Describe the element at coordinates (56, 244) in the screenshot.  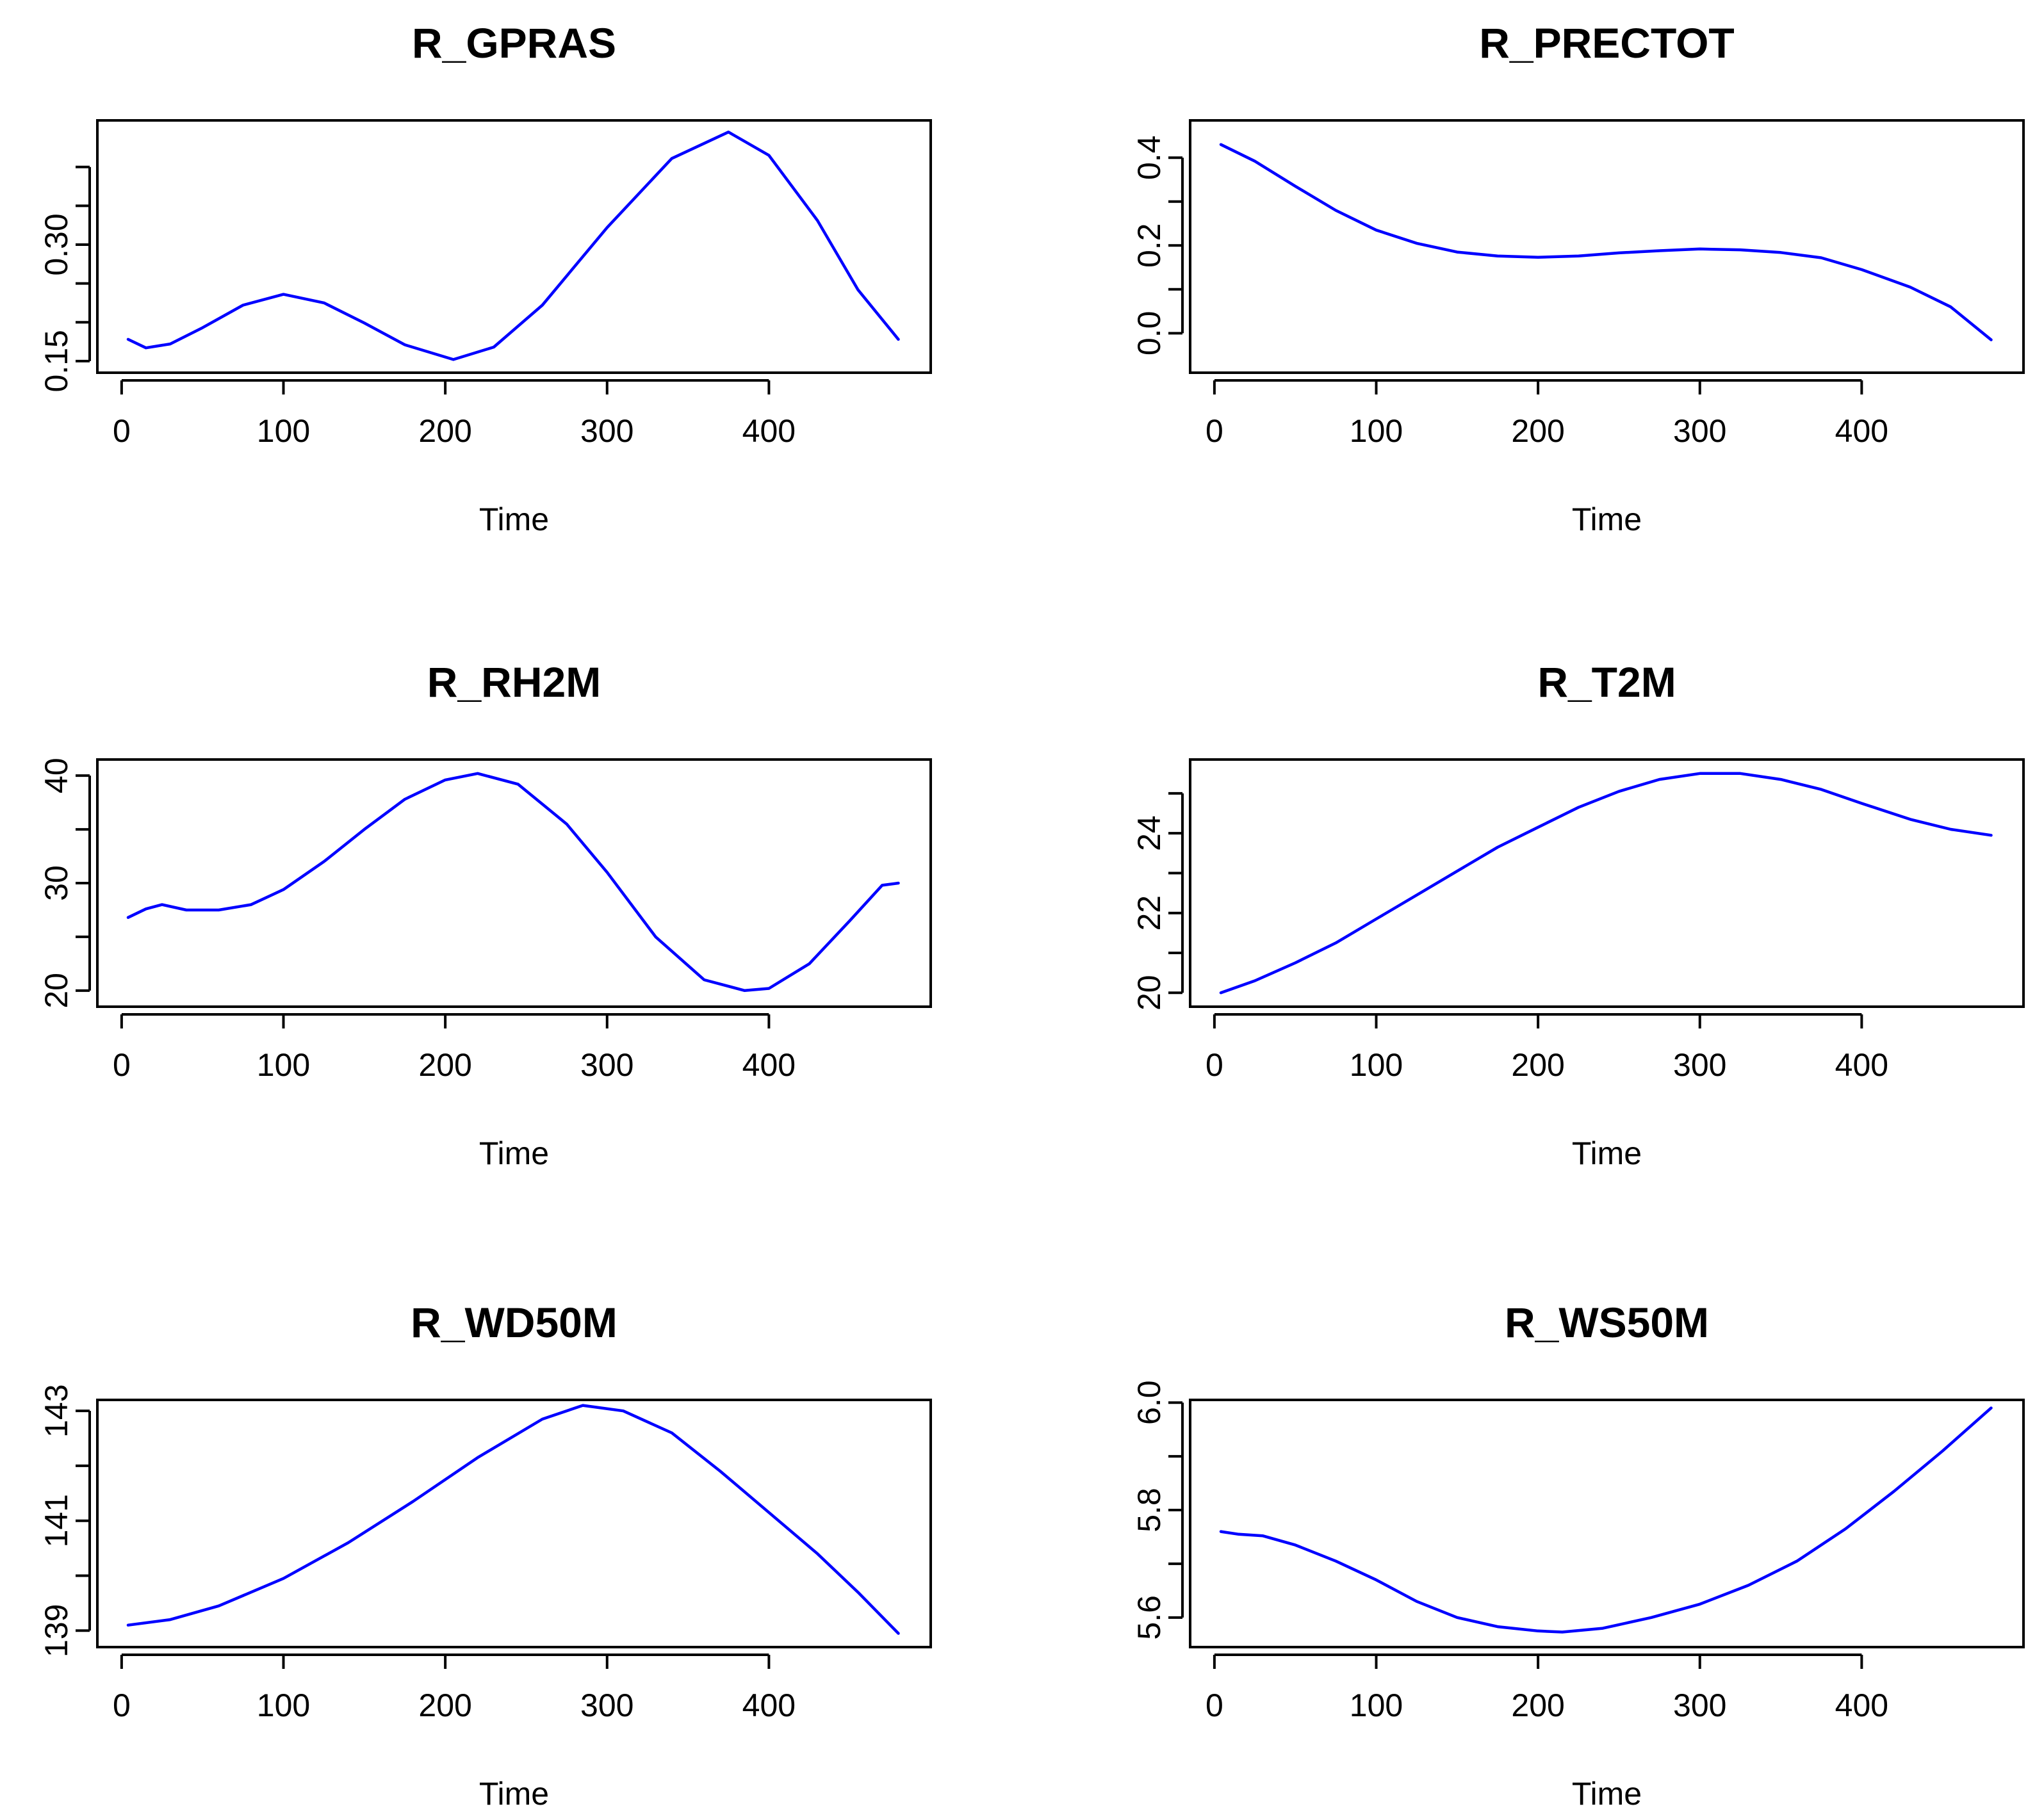
I see `y-tick-label: 0.30` at that location.